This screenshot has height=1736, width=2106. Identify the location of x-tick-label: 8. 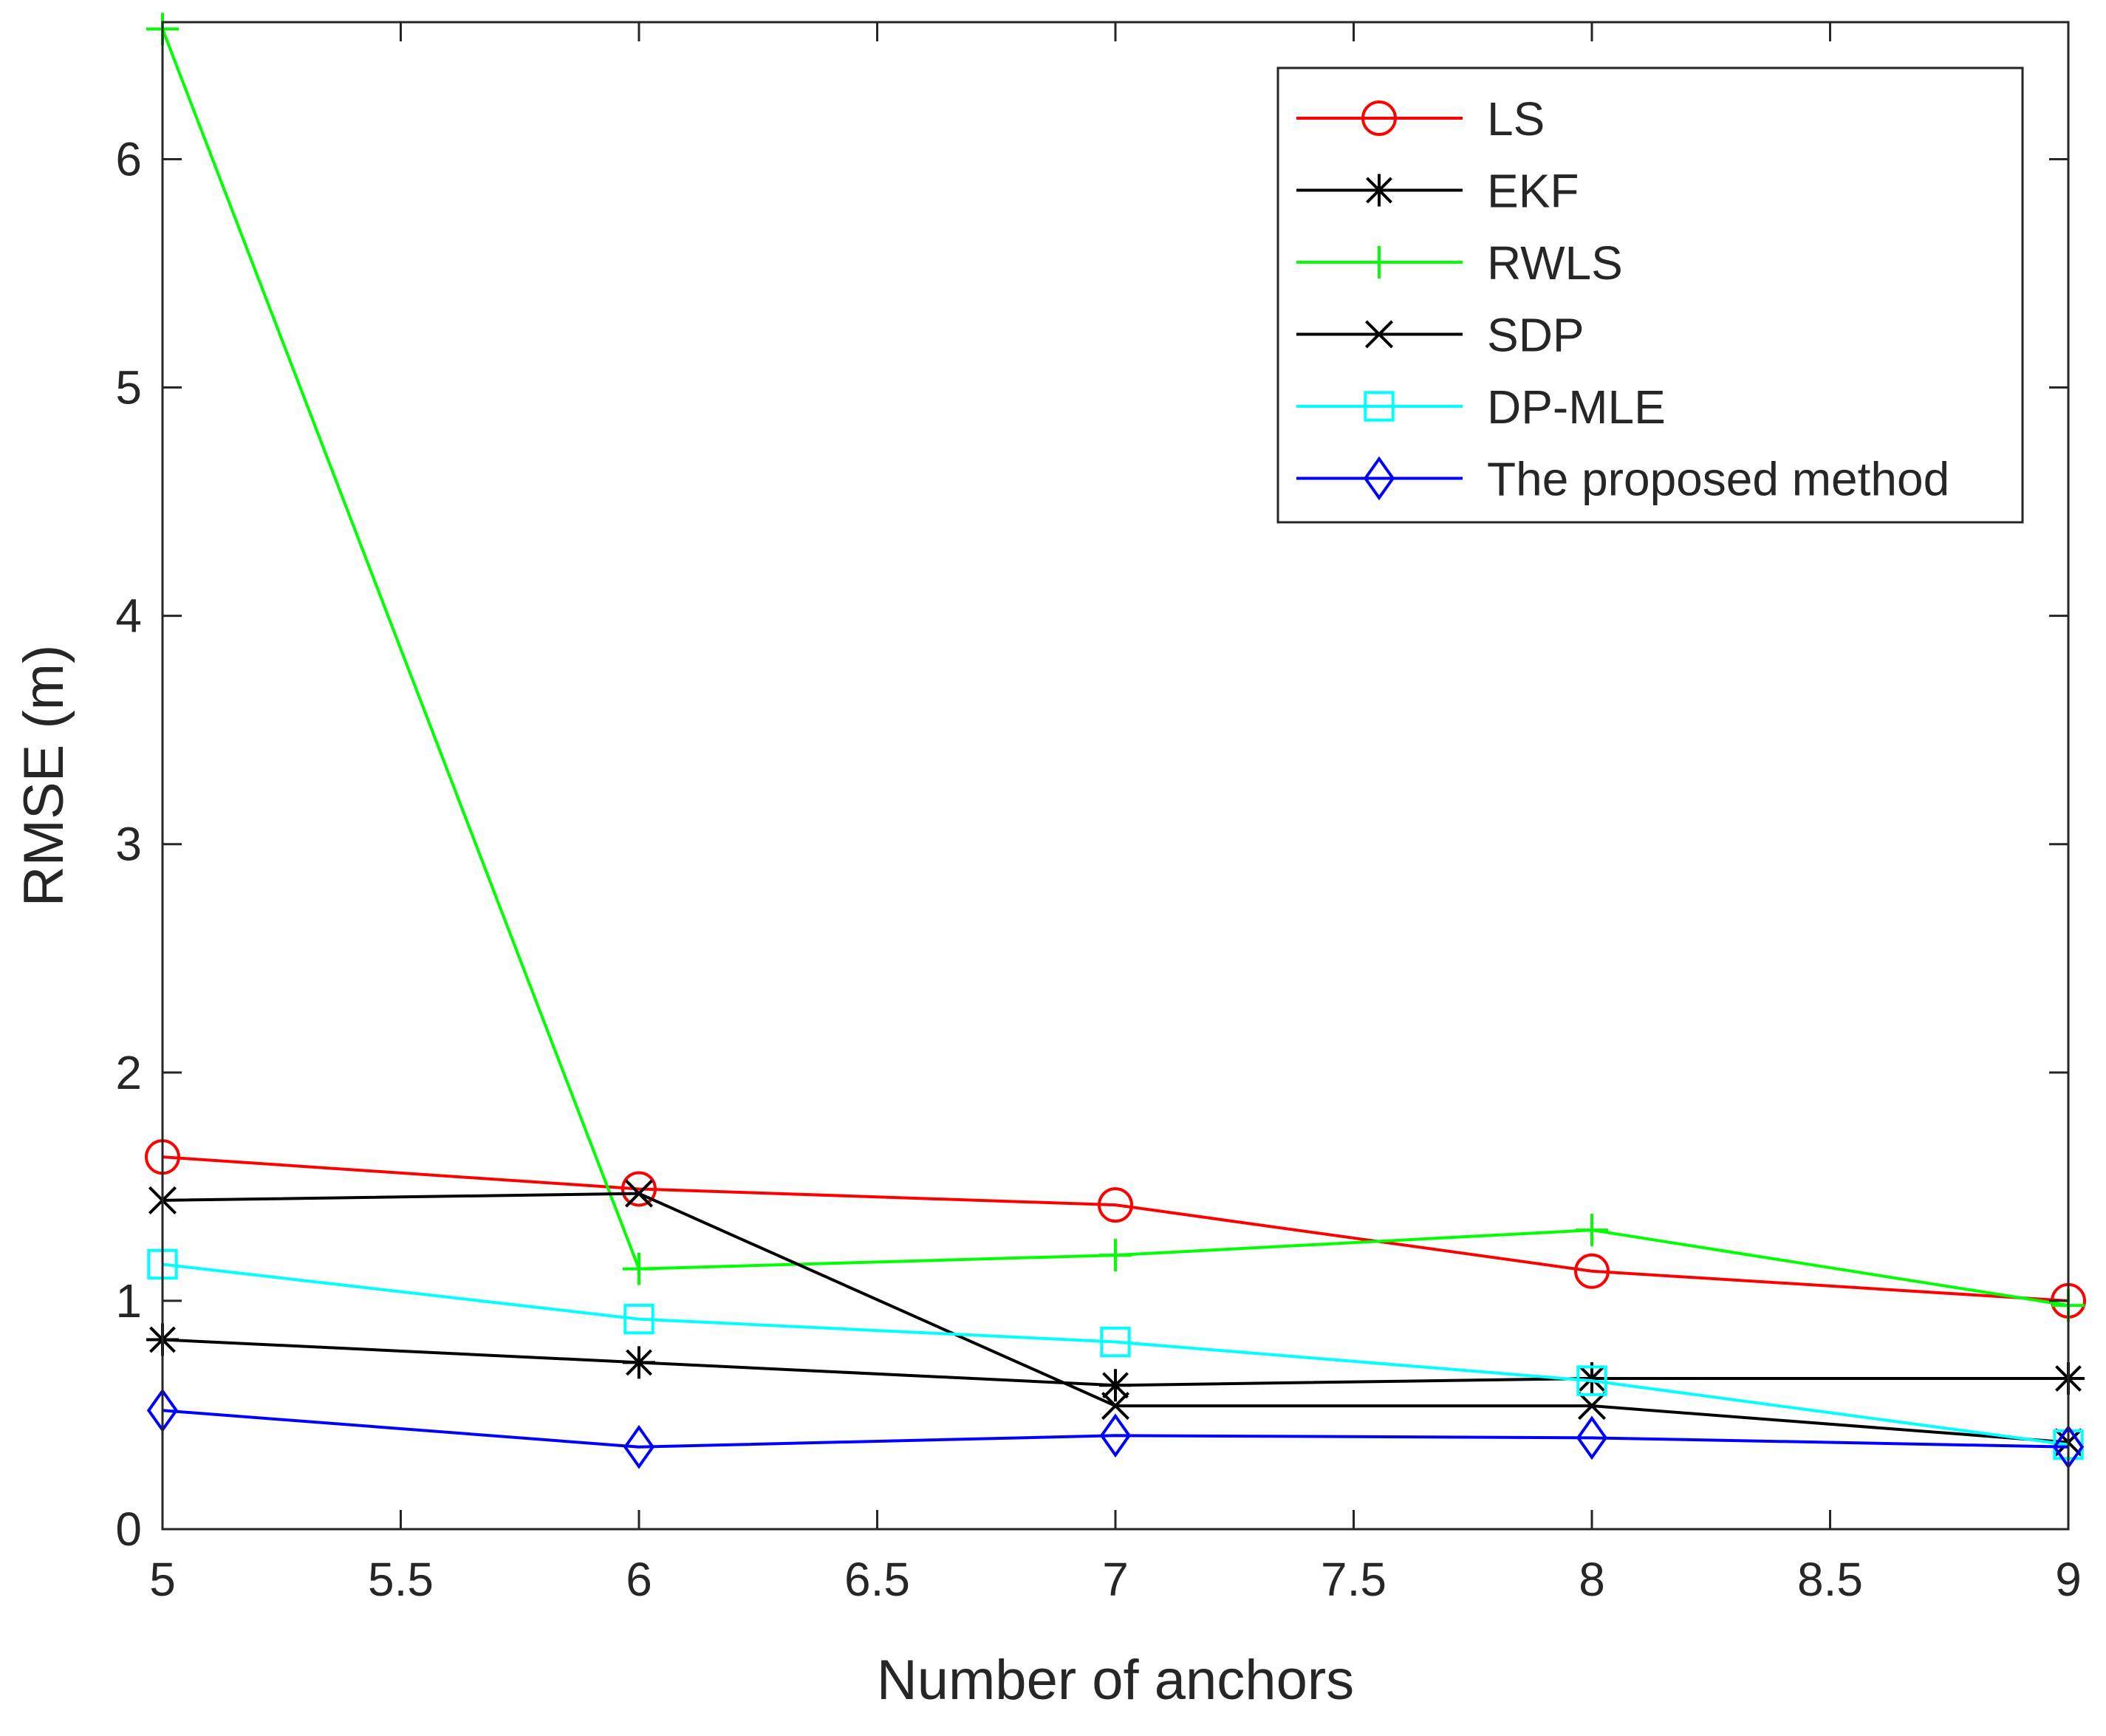
(1592, 1579).